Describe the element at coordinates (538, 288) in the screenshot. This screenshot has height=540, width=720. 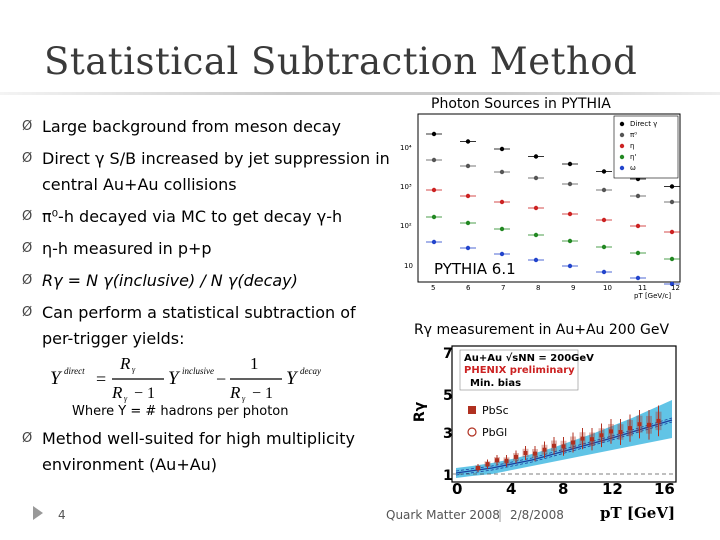
I see `x-tick-label: 8` at that location.